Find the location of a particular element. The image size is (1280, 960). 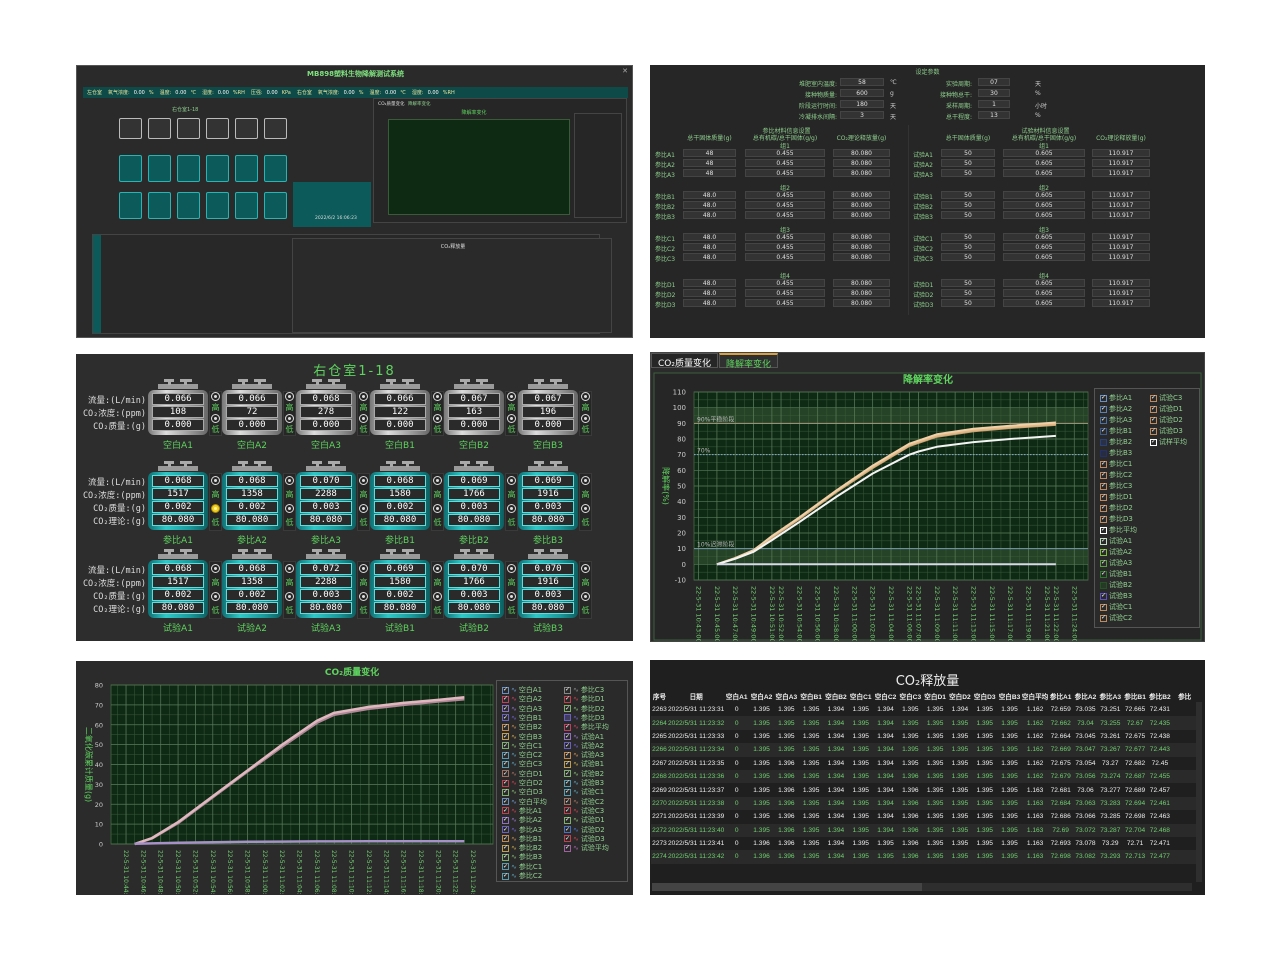

legend-item: ✓ ∿ 空白B2 is located at coordinates (522, 727).